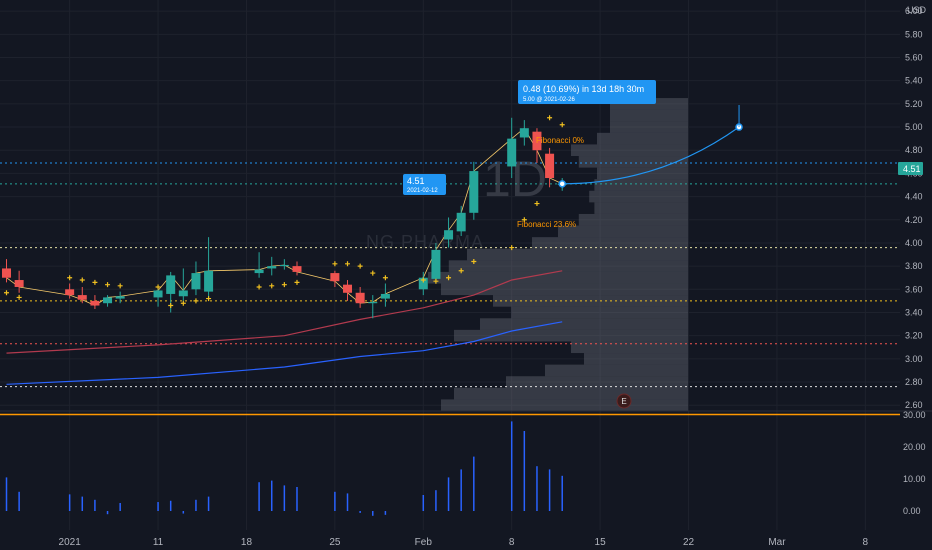 The height and width of the screenshot is (550, 932). Describe the element at coordinates (158, 542) in the screenshot. I see `time-tick-label: 11` at that location.